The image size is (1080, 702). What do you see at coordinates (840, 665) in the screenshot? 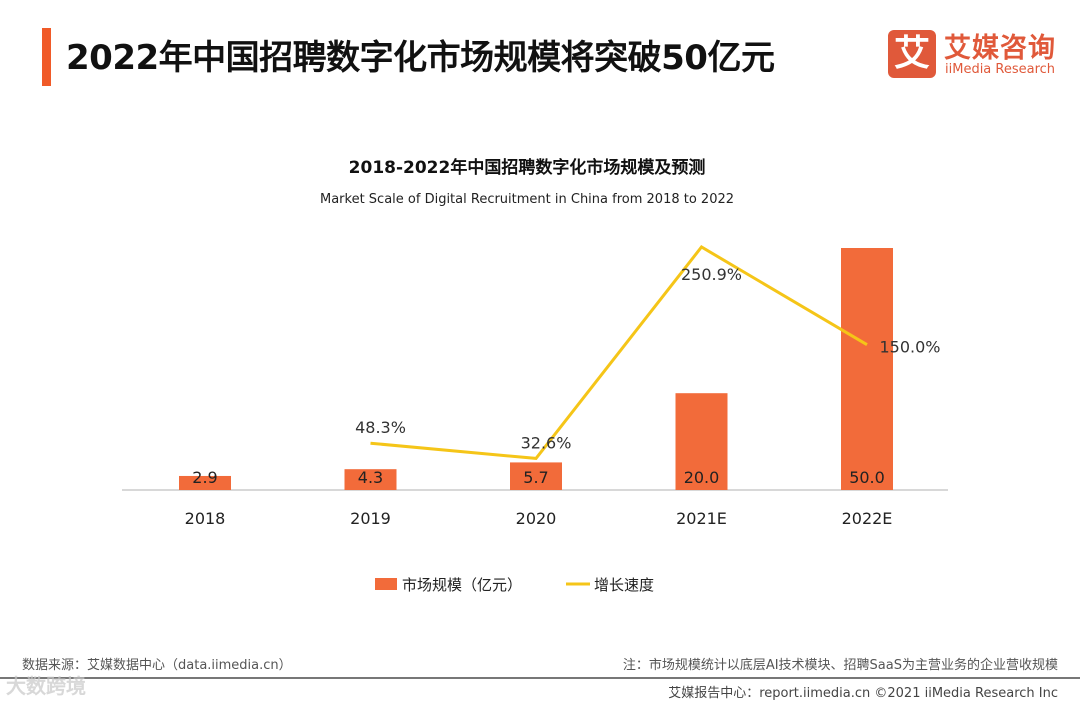
I see `note-text: 注：市场规模统计以底层AI技术模块、招聘SaaS为主营业务的企业营收规模` at bounding box center [840, 665].